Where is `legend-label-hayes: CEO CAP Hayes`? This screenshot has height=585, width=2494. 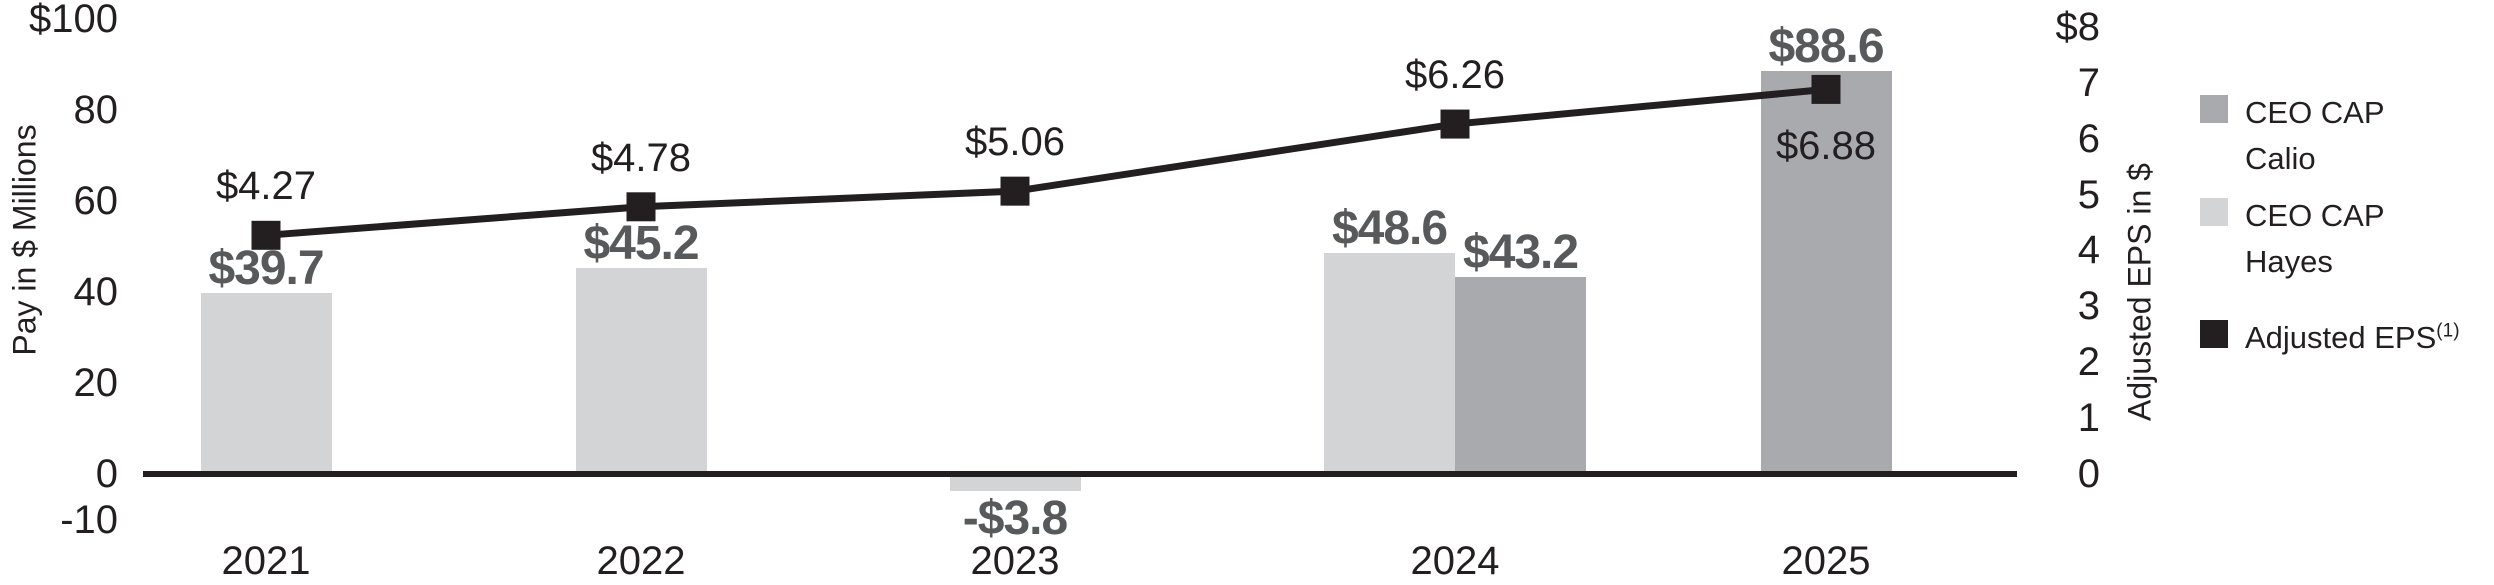
legend-label-hayes: CEO CAP Hayes is located at coordinates (2314, 238).